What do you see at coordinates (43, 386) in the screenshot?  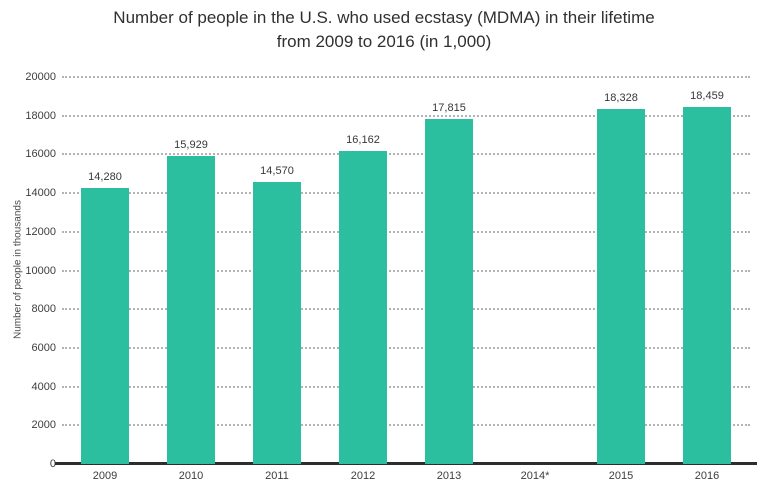 I see `y-tick-label: 4000` at bounding box center [43, 386].